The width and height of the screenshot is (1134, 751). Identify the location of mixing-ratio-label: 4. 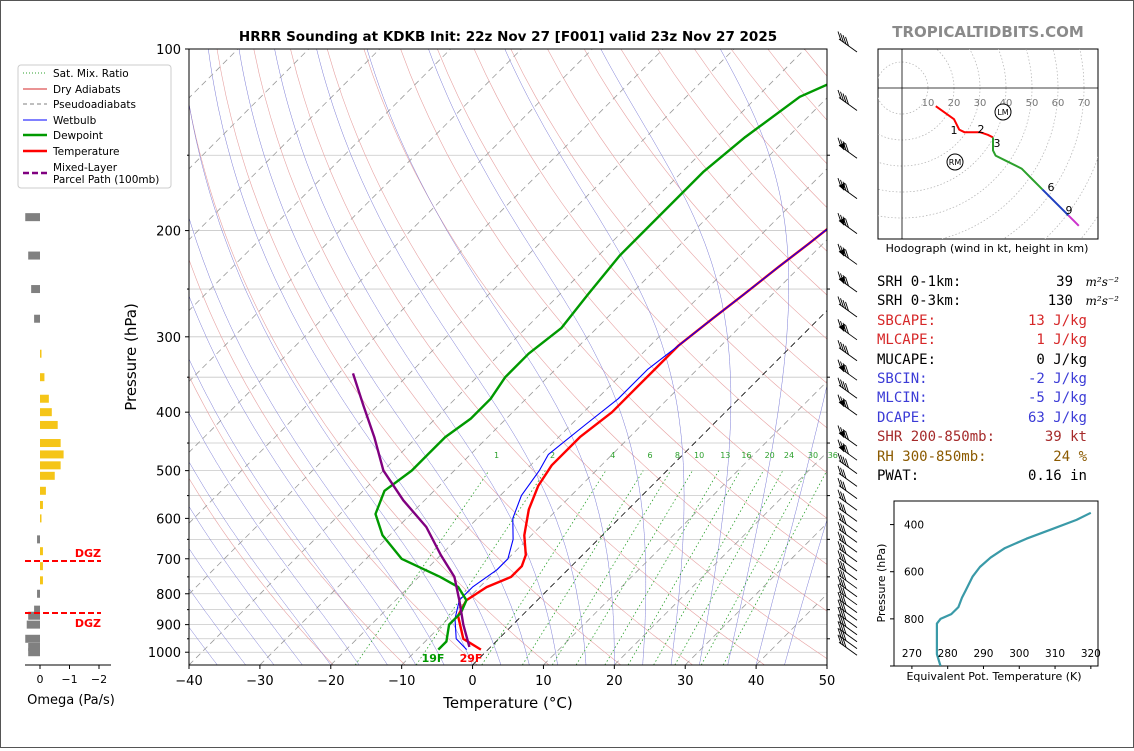
(612, 455).